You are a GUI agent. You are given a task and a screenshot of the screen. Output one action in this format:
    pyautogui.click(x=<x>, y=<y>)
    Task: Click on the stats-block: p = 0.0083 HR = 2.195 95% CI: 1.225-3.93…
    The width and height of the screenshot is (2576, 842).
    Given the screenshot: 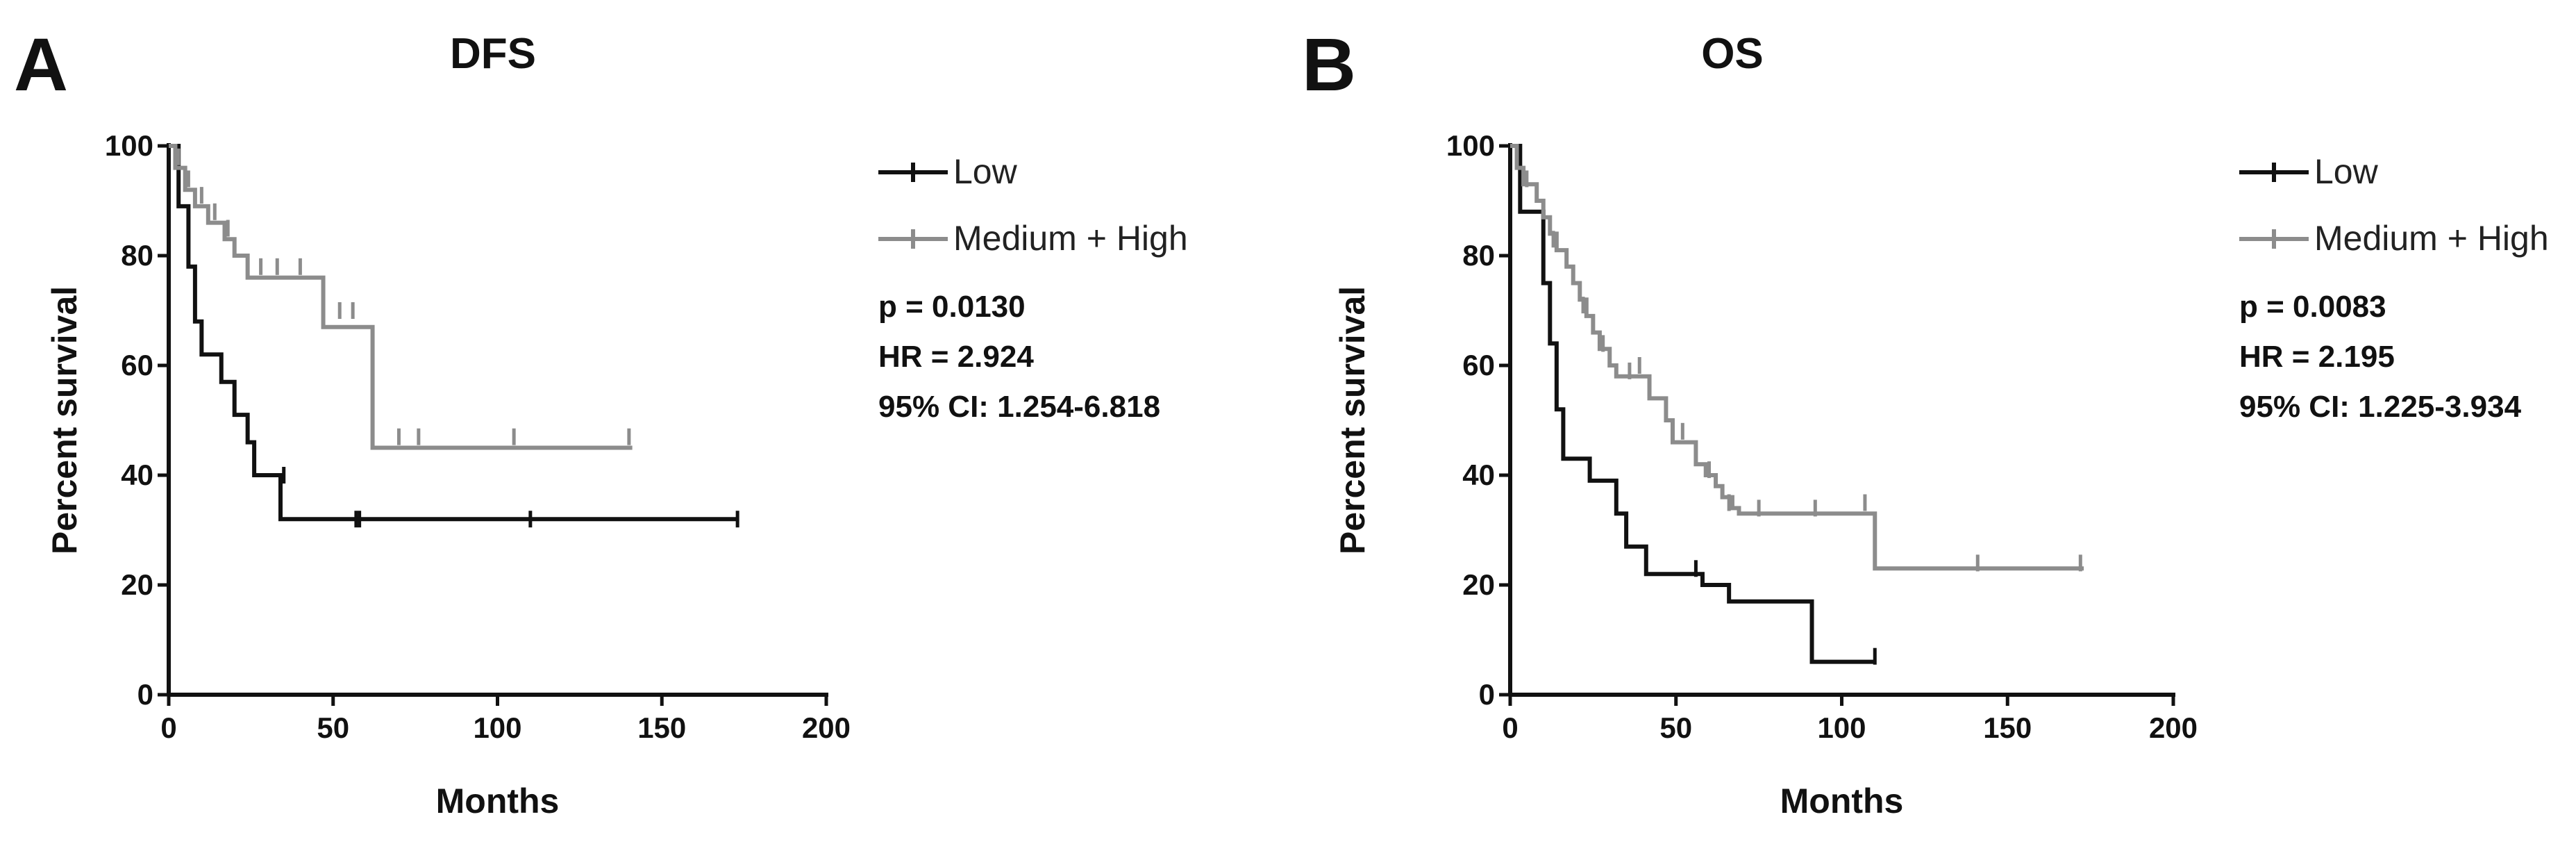 What is the action you would take?
    pyautogui.click(x=2380, y=357)
    